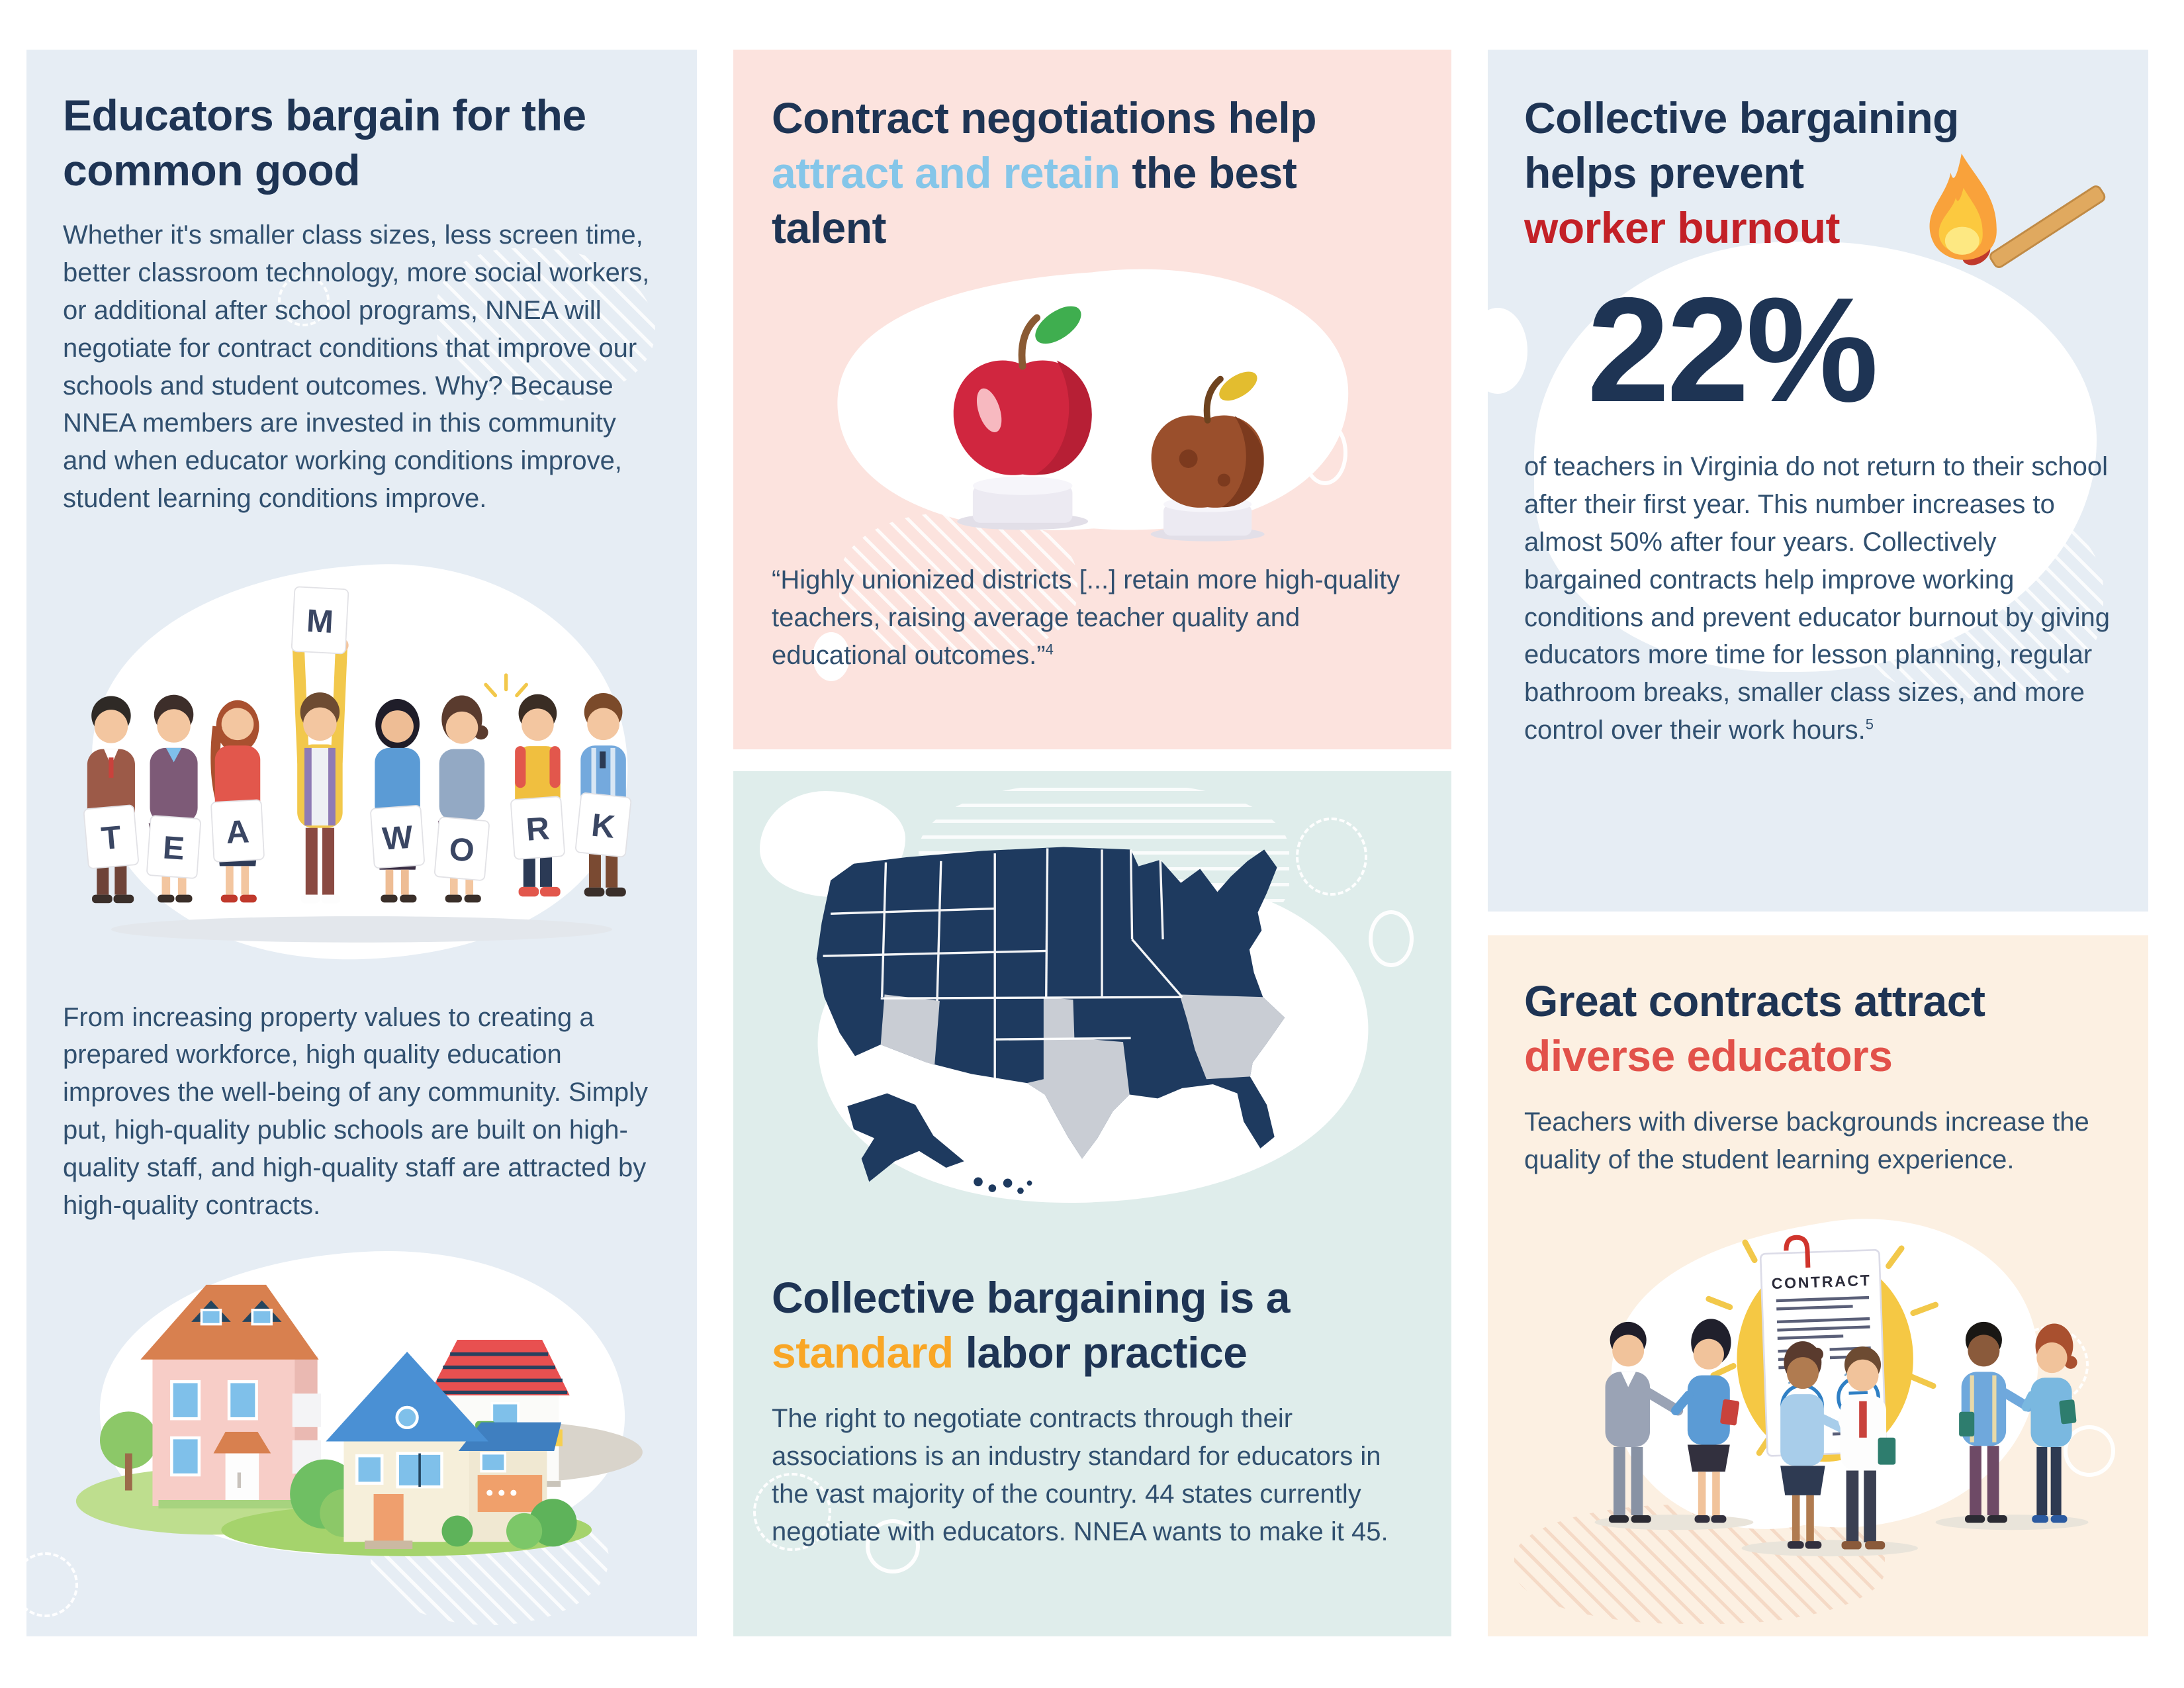 This screenshot has width=2184, height=1688. What do you see at coordinates (1078, 1078) in the screenshot?
I see `map-state-texas-gray` at bounding box center [1078, 1078].